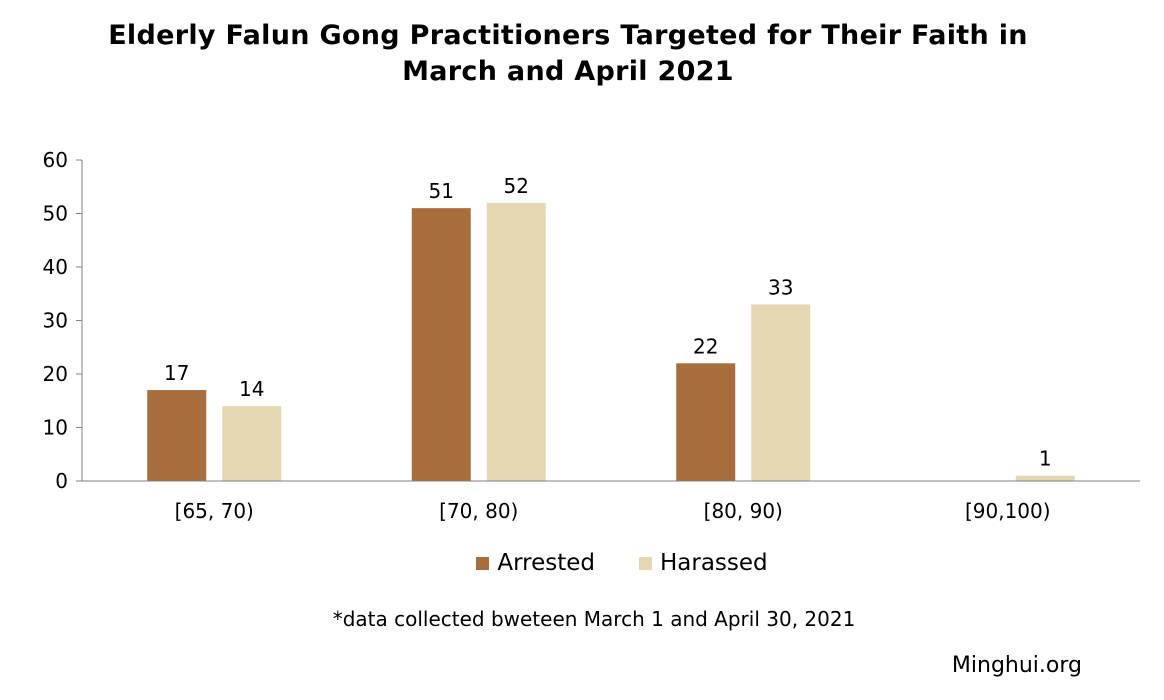  I want to click on legend-label-arrested: Arrested, so click(546, 563).